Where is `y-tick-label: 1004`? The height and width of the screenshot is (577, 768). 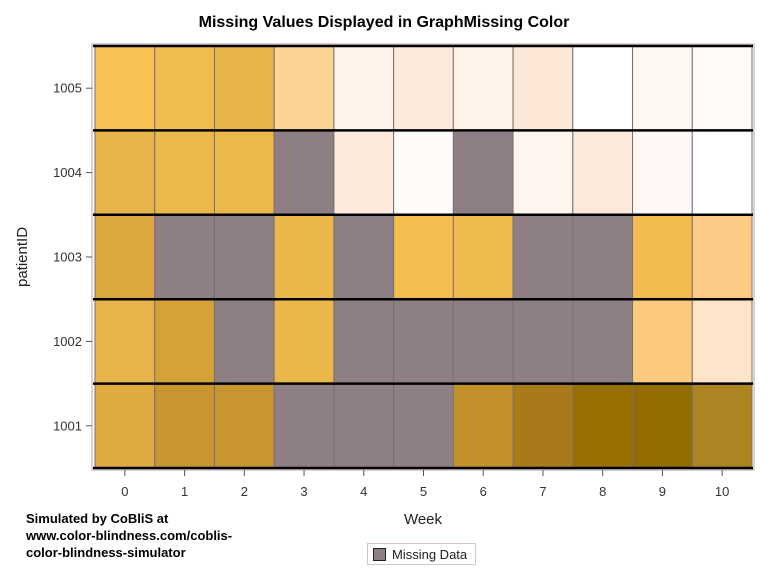 y-tick-label: 1004 is located at coordinates (67, 172).